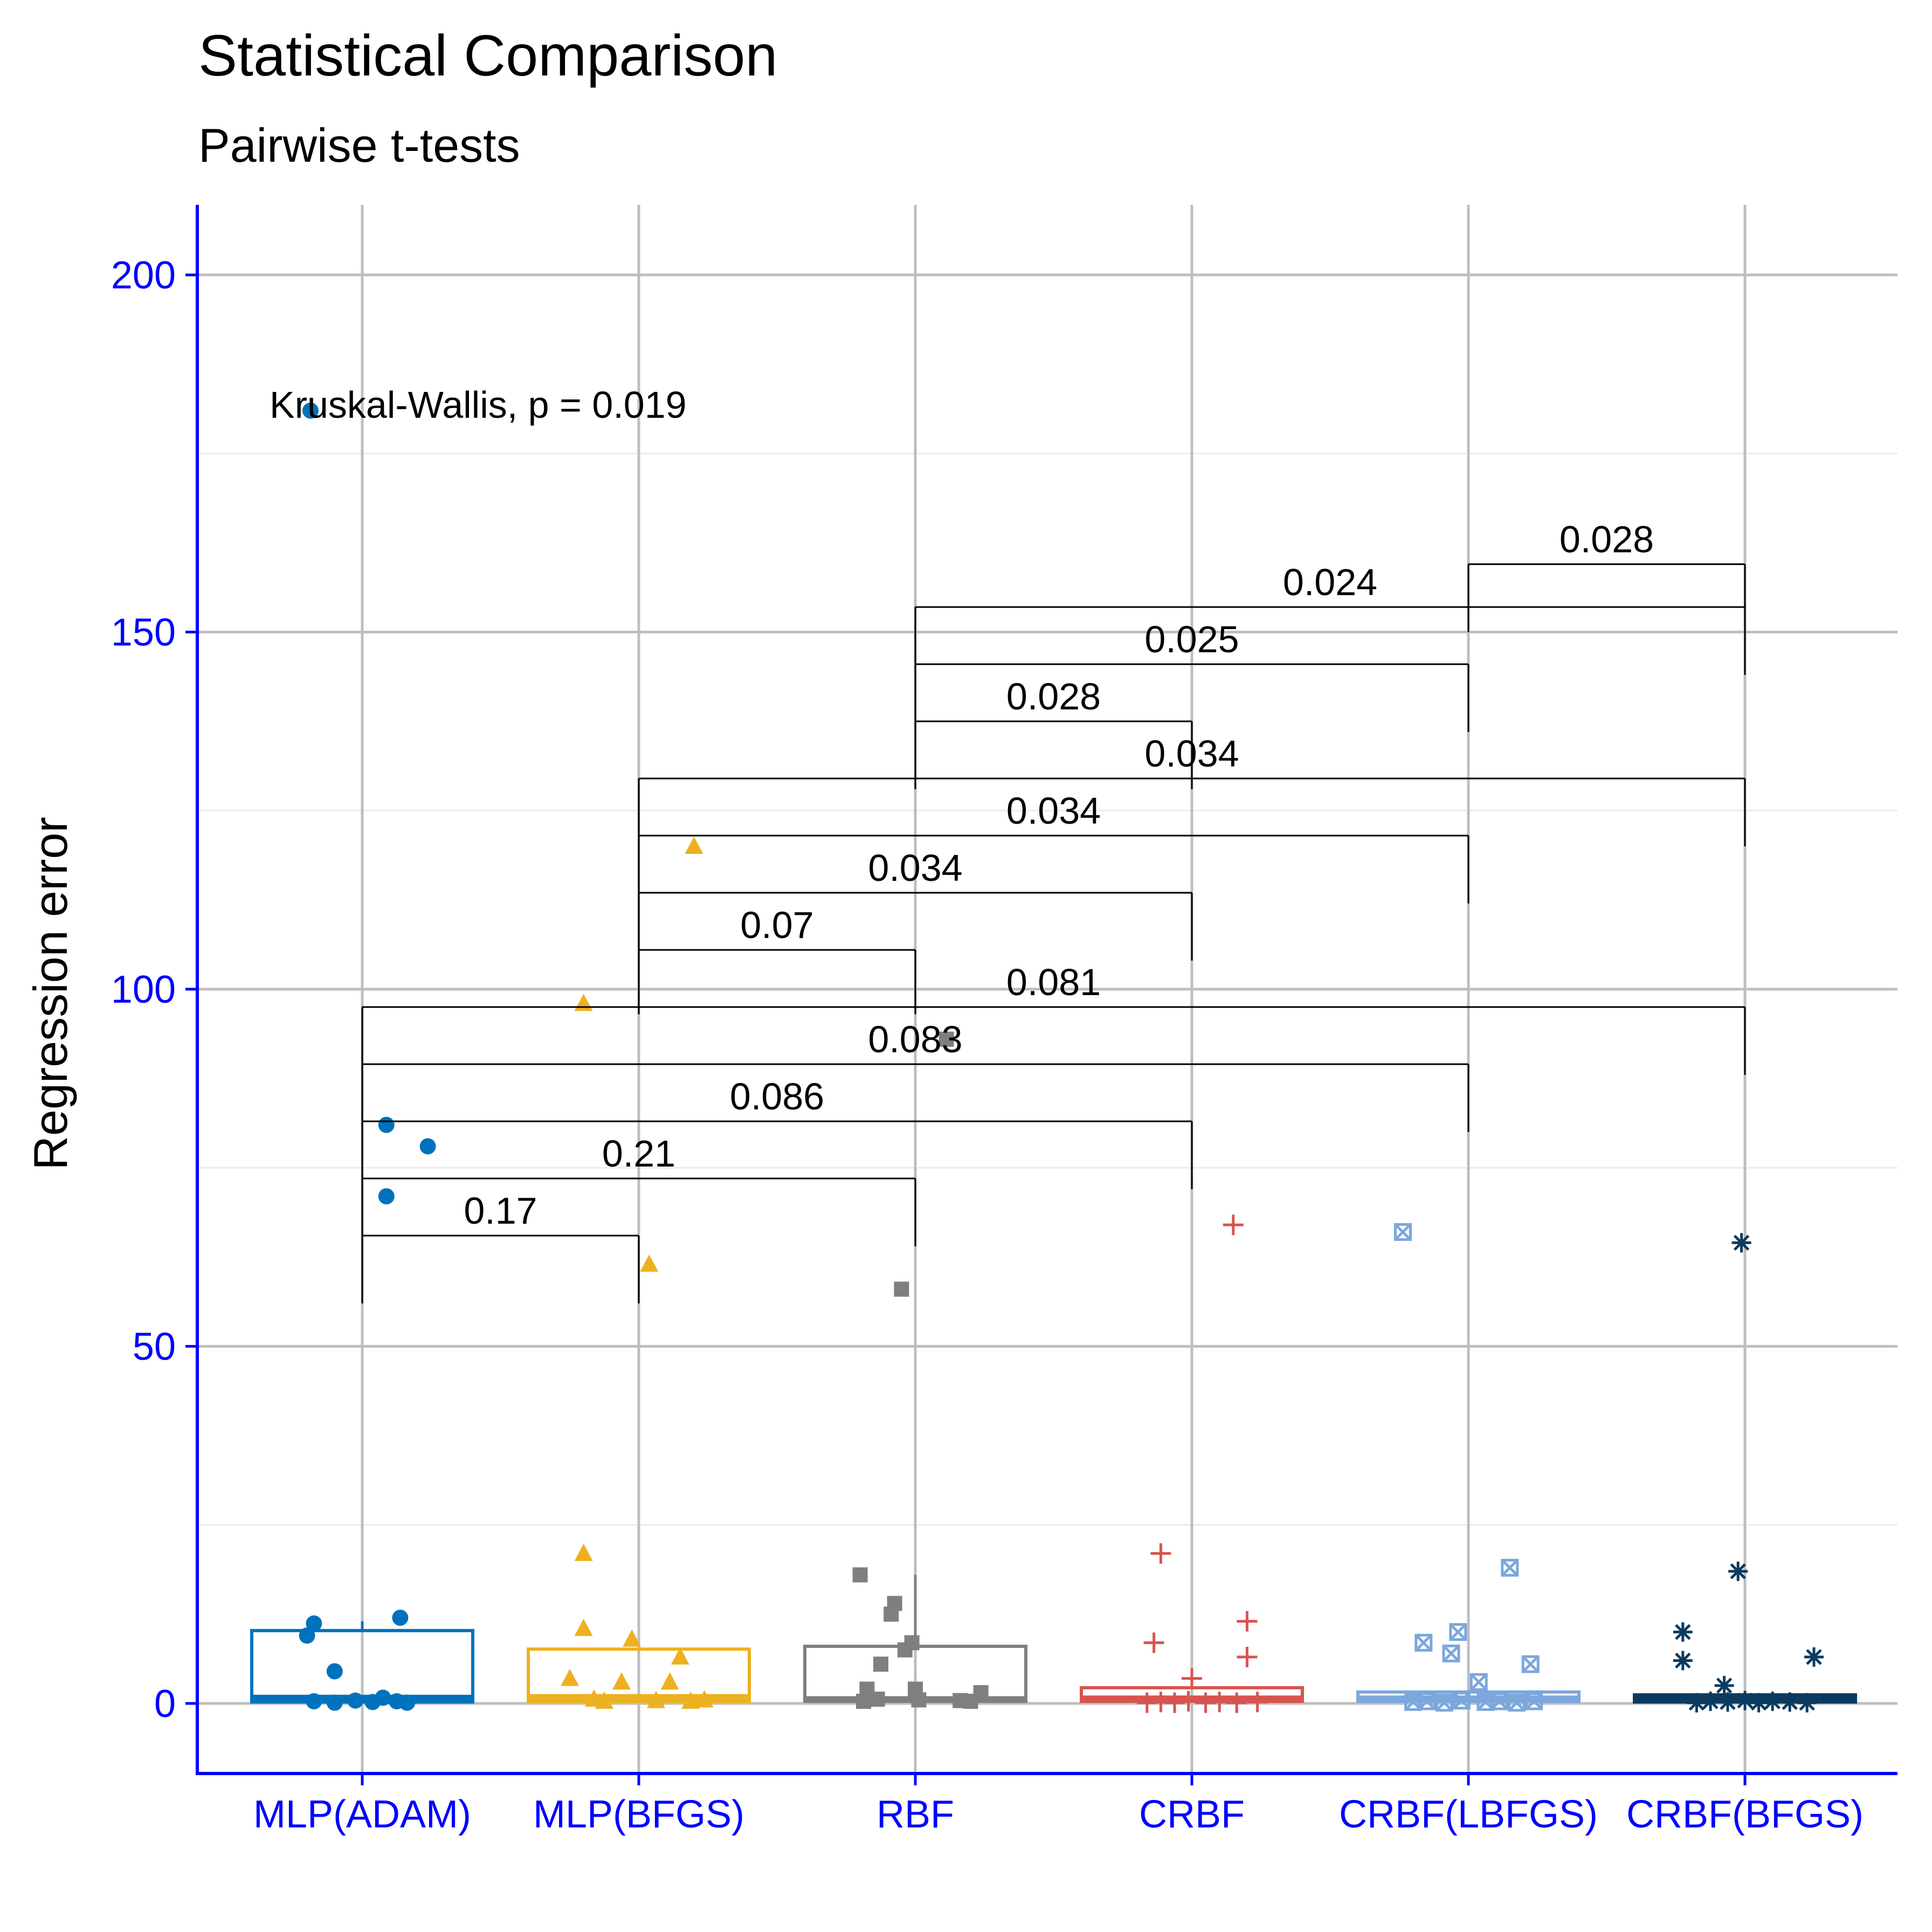 This screenshot has height=1932, width=1932. Describe the element at coordinates (915, 1814) in the screenshot. I see `x-tick-label: RBF` at that location.